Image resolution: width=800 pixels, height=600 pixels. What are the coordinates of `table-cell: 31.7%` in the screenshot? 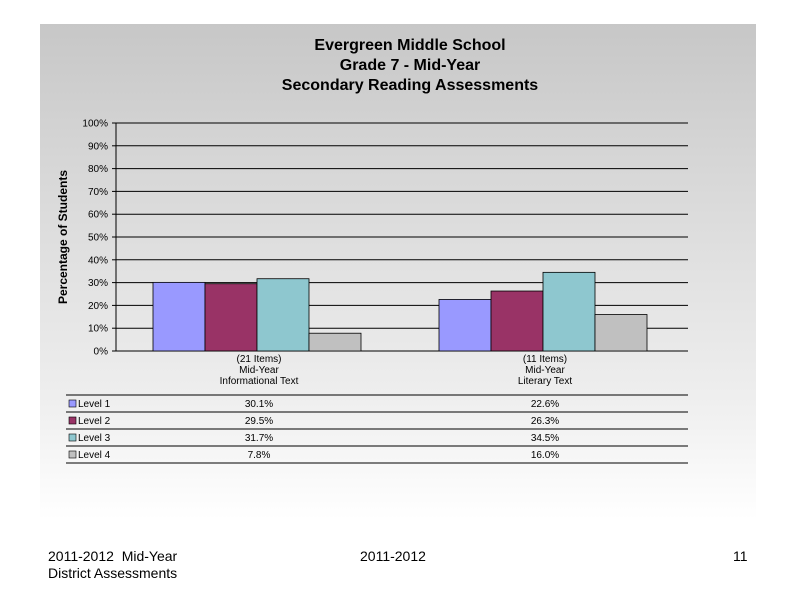 It's located at (259, 438).